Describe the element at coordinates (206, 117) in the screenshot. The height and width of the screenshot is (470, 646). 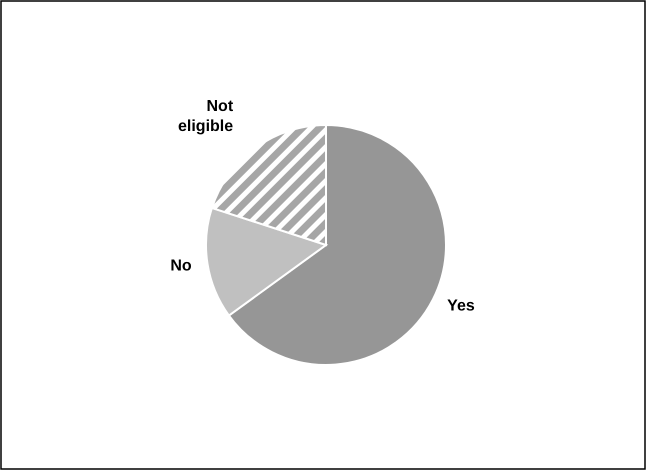
I see `slice-label: Not eligible` at that location.